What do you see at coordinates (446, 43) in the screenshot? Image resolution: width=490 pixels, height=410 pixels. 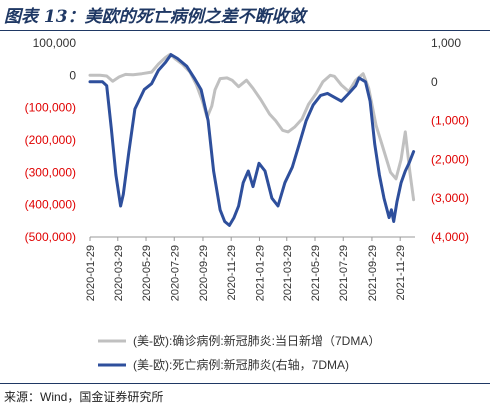 I see `right-tick-label: 1,000` at bounding box center [446, 43].